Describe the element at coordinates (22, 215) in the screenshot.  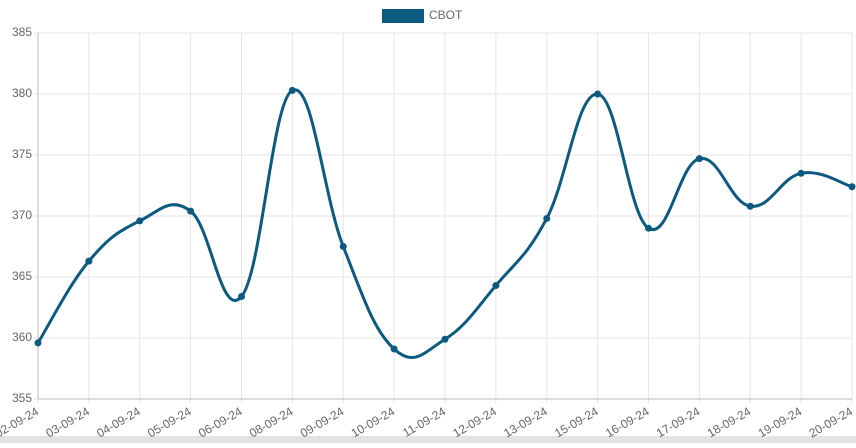
I see `y-tick-label: 370` at that location.